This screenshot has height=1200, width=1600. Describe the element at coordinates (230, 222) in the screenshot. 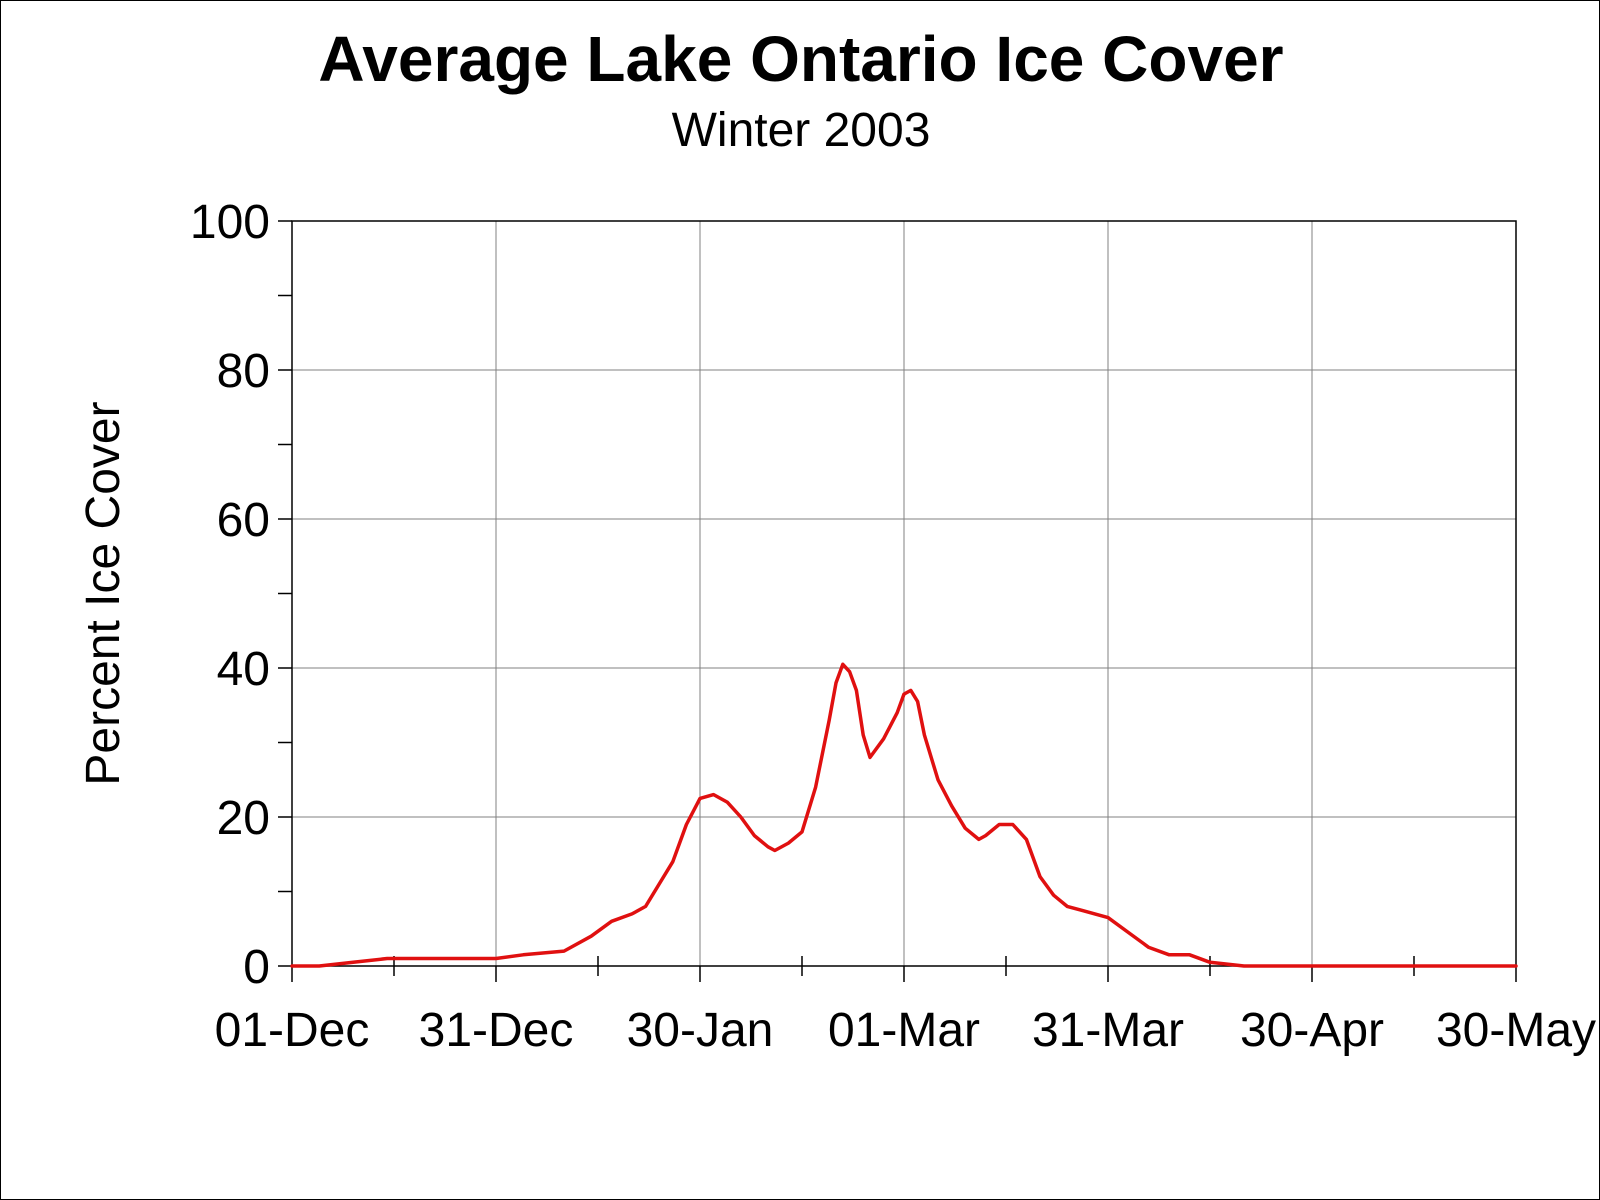

I see `y-tick-label: 100` at that location.